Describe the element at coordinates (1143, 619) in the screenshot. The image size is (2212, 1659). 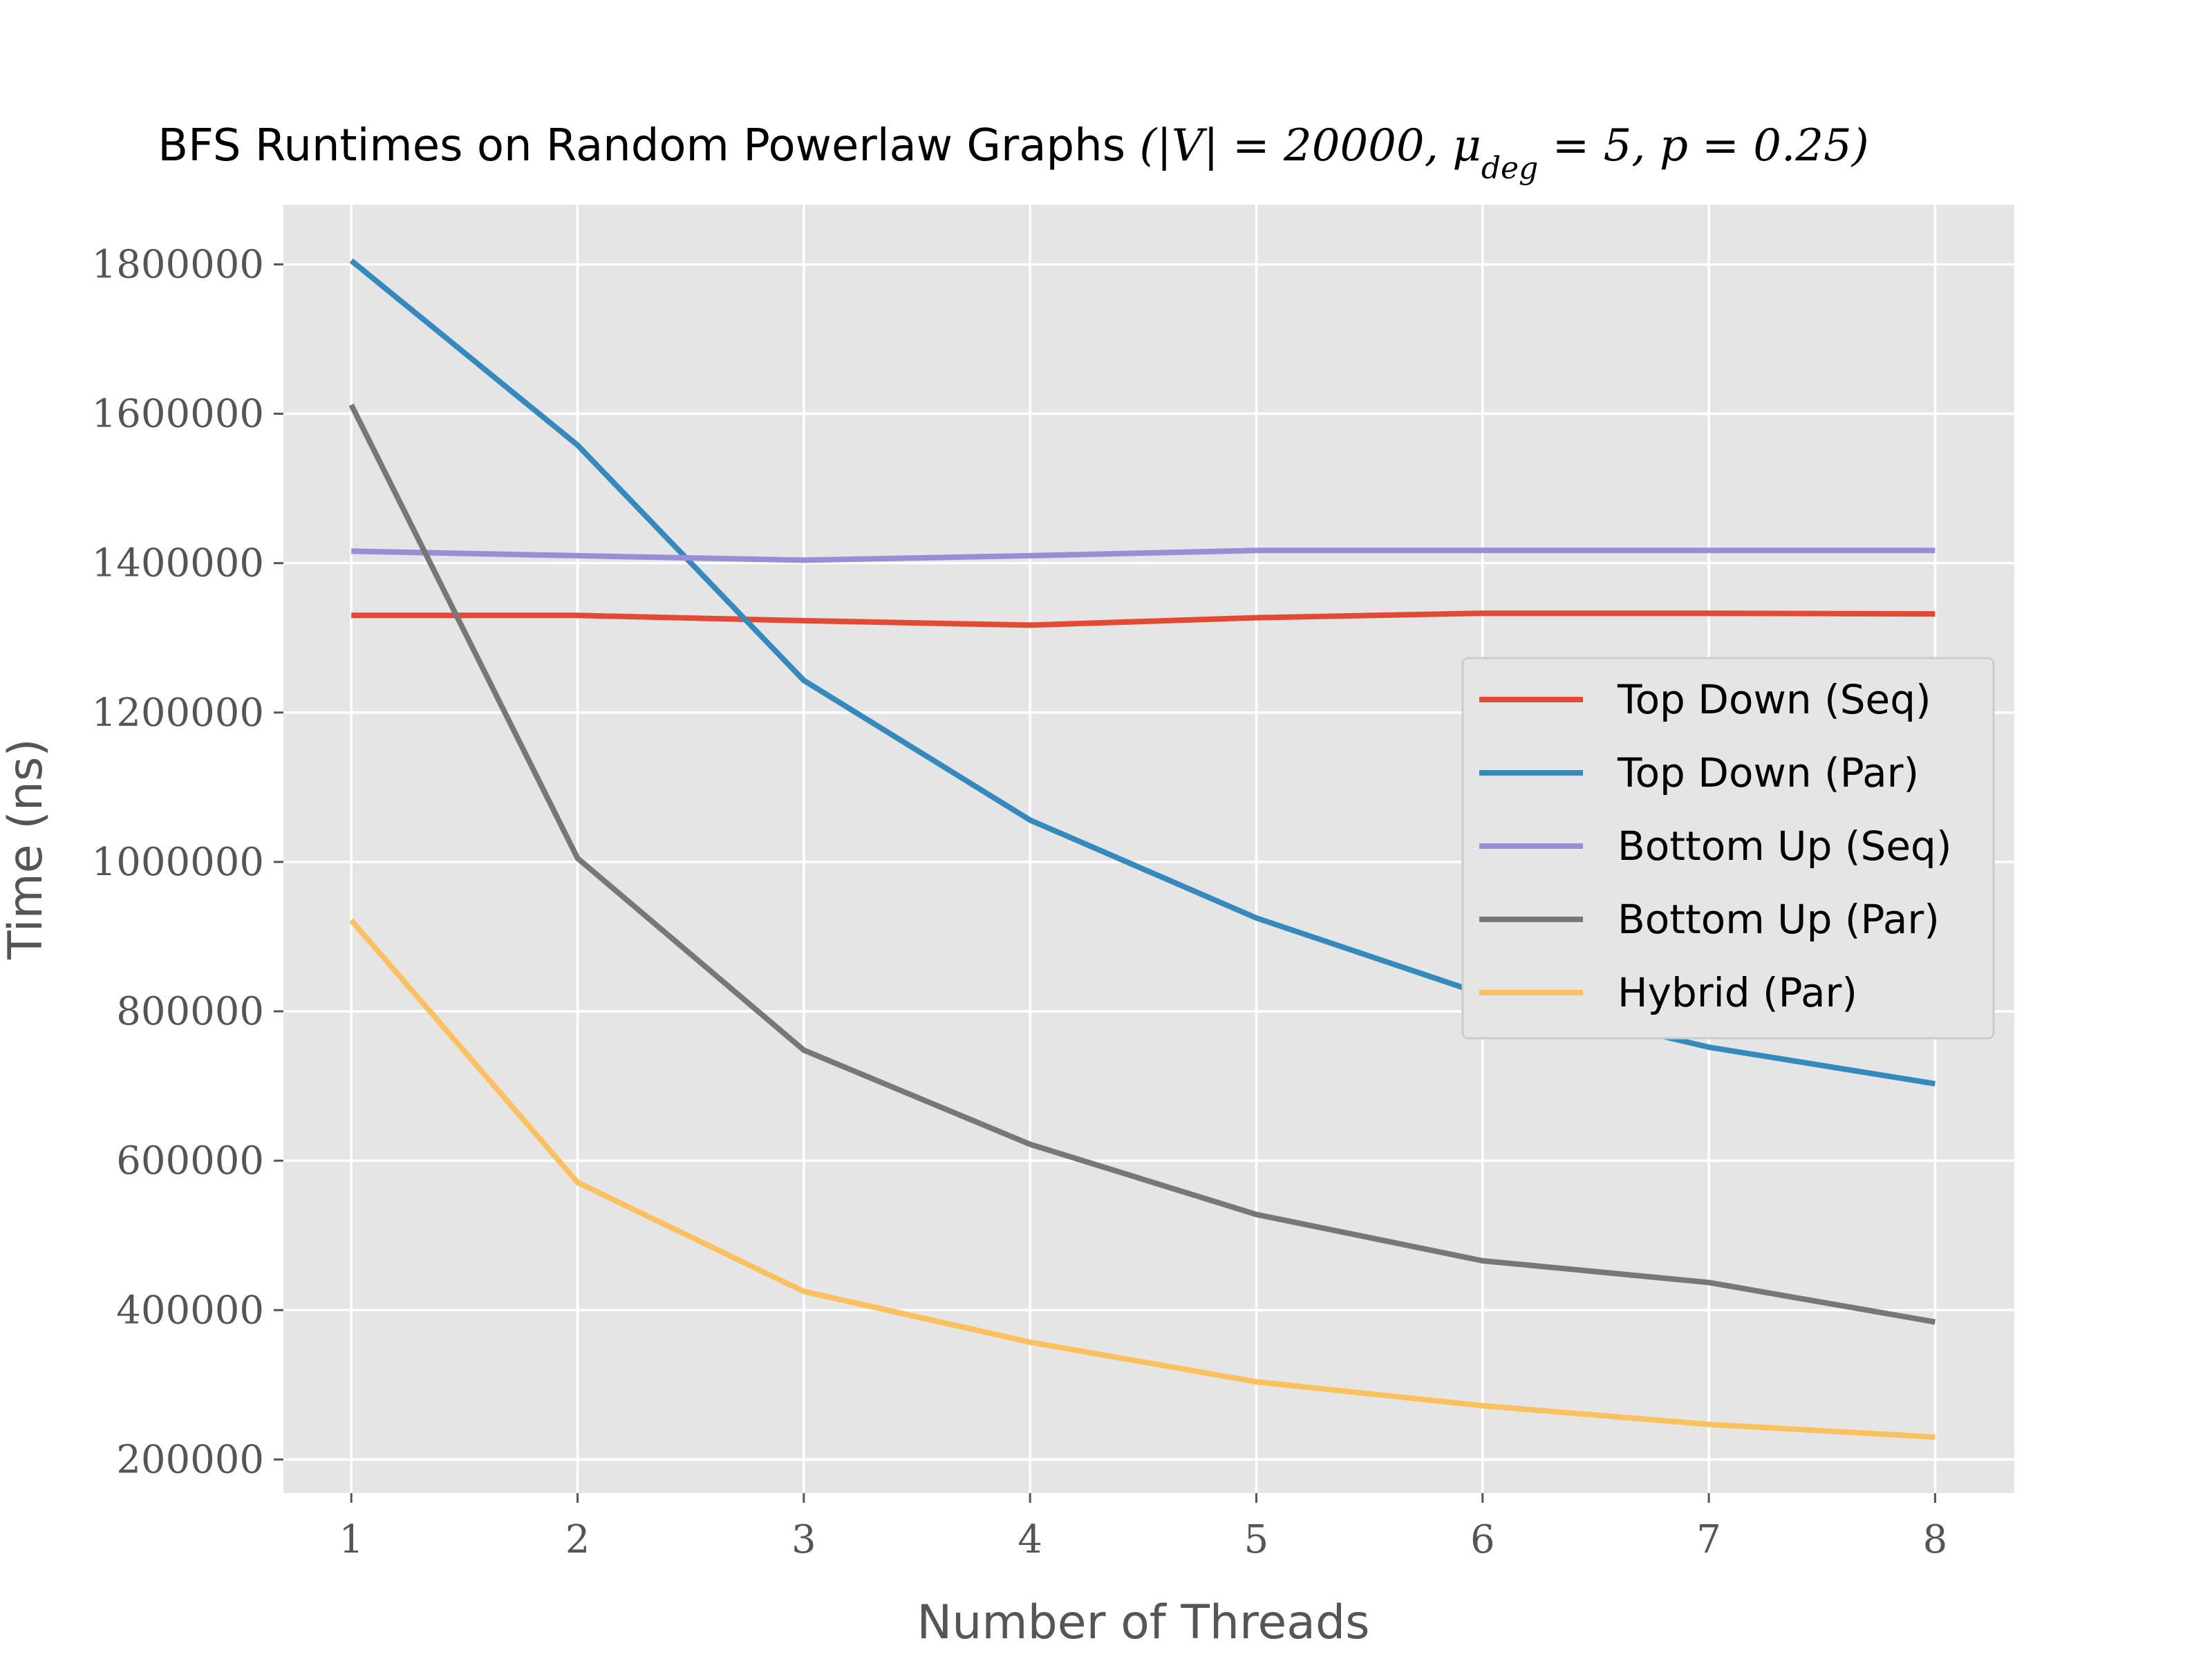
I see `series-line-top-down-seq` at that location.